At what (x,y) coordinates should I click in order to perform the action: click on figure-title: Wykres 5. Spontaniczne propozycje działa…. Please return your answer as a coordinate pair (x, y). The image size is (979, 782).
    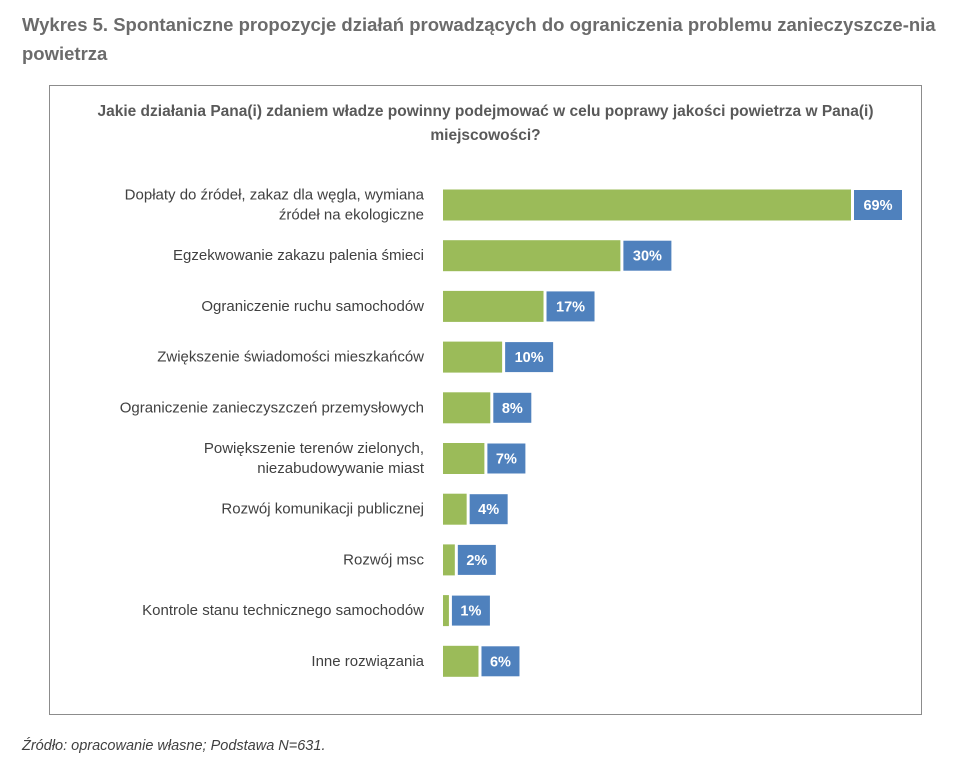
    Looking at the image, I should click on (479, 39).